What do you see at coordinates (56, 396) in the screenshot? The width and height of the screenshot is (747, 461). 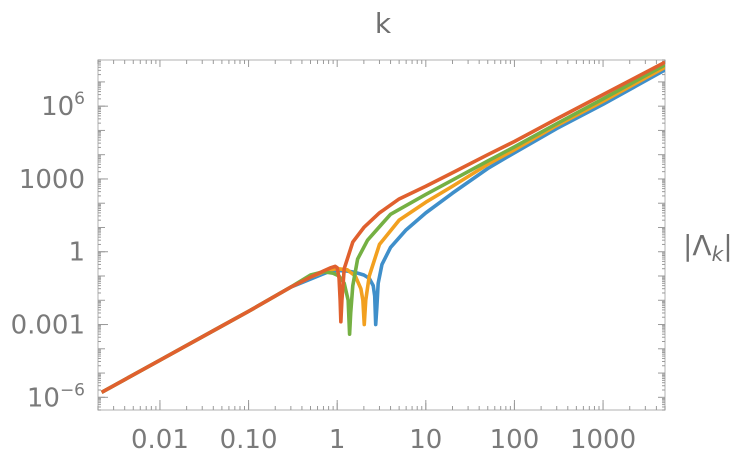 I see `y-tick-label: 10⁻⁶` at bounding box center [56, 396].